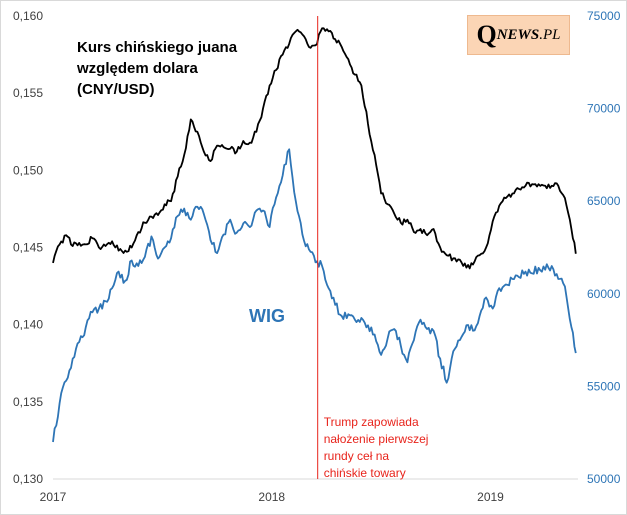 The width and height of the screenshot is (627, 515). Describe the element at coordinates (371, 422) in the screenshot. I see `event-annotation-line: Trump zapowiada` at that location.